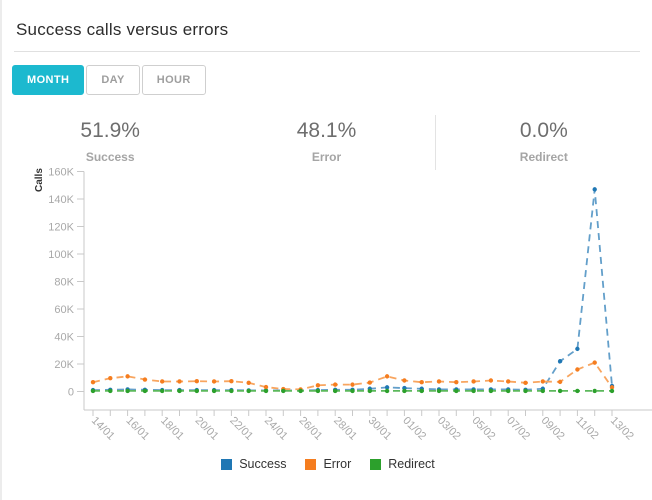 The image size is (652, 500). I want to click on x-tick-label: 01/02, so click(414, 429).